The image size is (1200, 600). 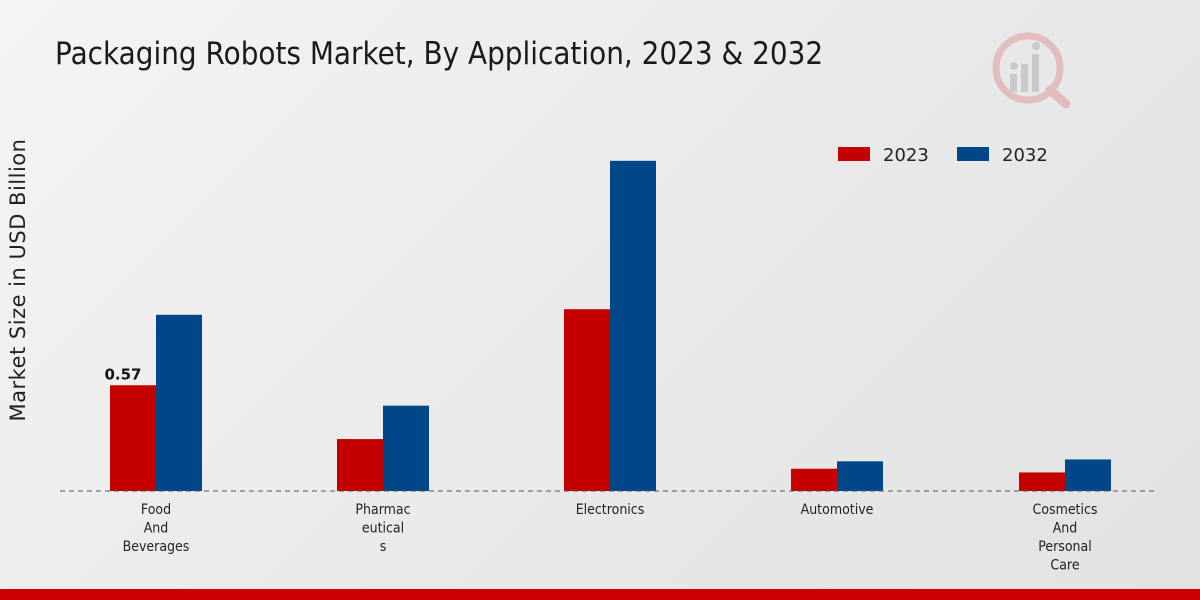 I want to click on x-tick-label-line: Electronics, so click(x=610, y=510).